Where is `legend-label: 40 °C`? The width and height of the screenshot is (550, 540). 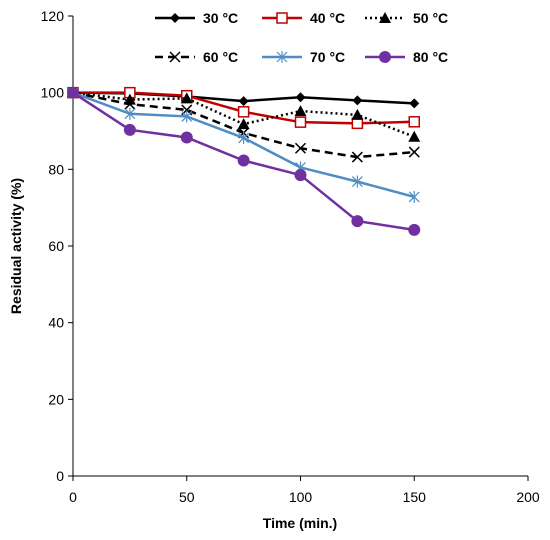 legend-label: 40 °C is located at coordinates (327, 18).